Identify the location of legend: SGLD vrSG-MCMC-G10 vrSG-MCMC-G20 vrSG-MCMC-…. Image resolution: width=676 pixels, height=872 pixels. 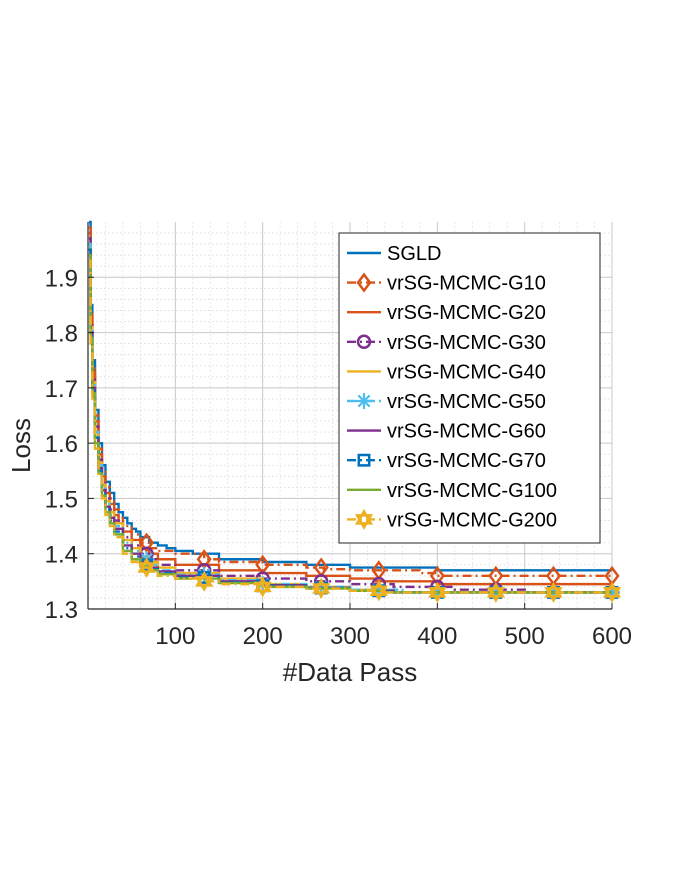
(469, 388).